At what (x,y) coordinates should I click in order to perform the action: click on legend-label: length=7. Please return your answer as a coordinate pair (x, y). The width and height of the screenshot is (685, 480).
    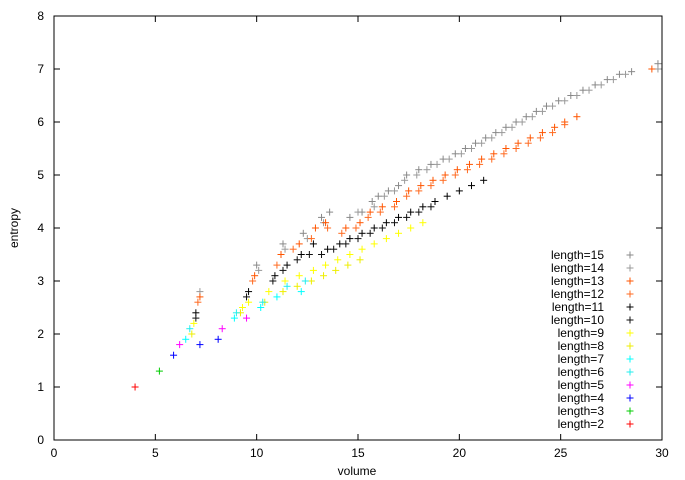
    Looking at the image, I should click on (581, 359).